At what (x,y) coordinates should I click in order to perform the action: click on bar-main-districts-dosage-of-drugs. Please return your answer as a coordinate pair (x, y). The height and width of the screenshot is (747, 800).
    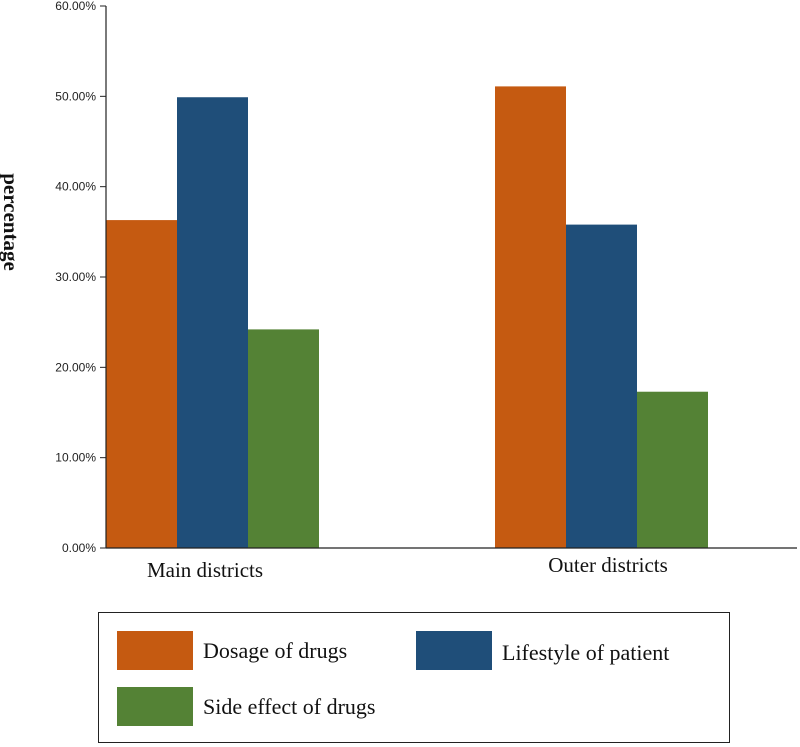
    Looking at the image, I should click on (141, 384).